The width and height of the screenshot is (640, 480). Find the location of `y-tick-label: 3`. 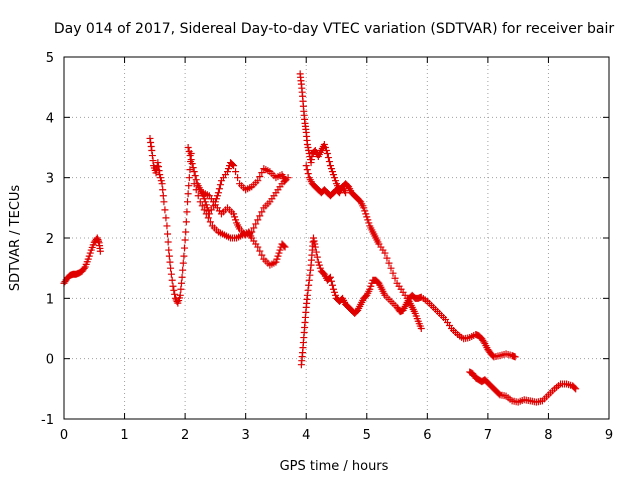

y-tick-label: 3 is located at coordinates (50, 179).